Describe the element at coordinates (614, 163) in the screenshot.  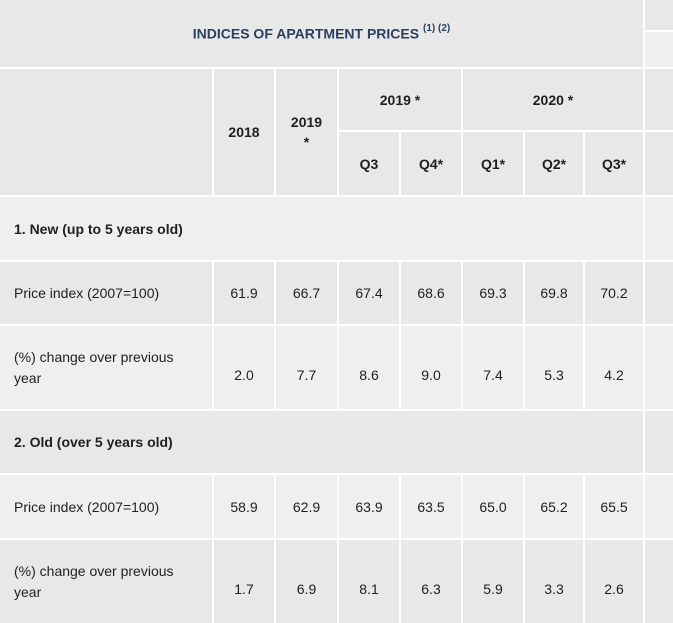
I see `header-q3-2020: Q3*` at that location.